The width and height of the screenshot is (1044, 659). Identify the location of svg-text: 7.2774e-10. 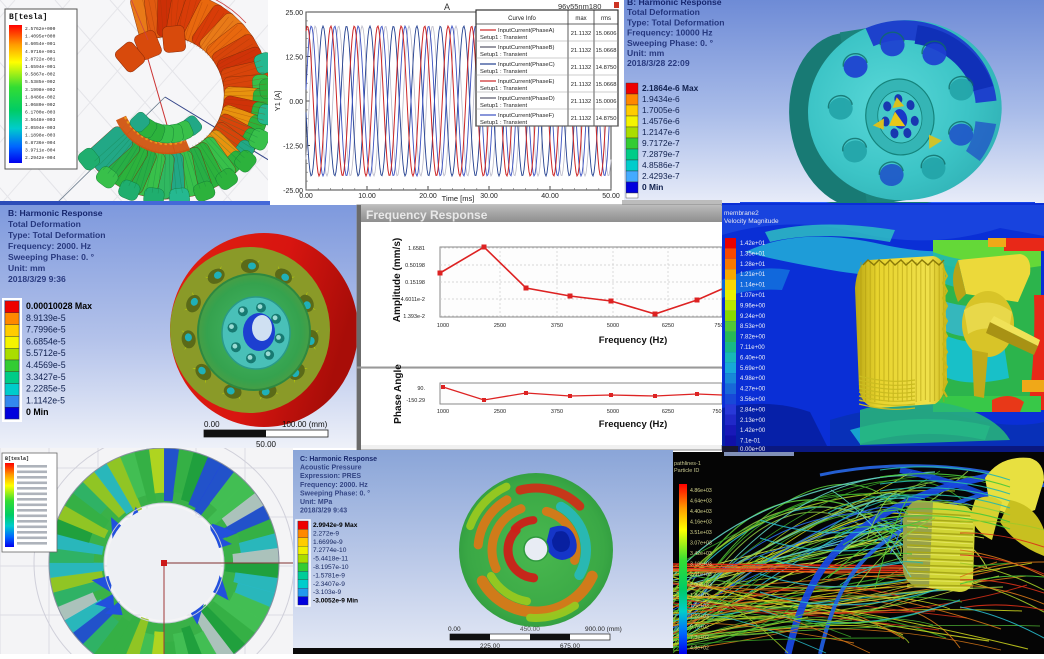
(330, 550).